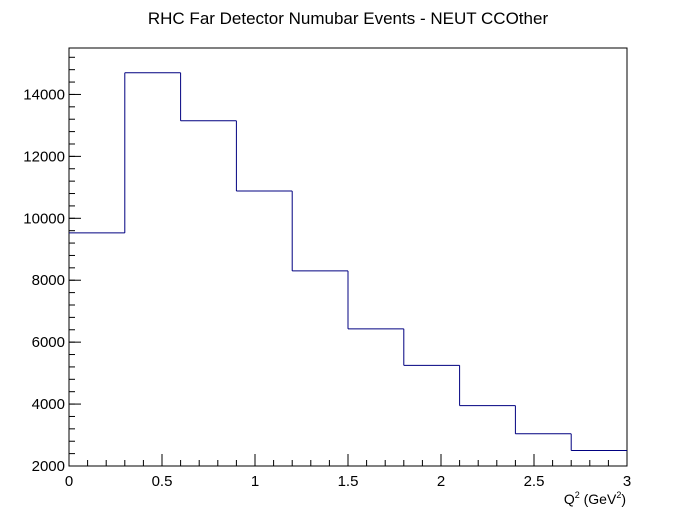 This screenshot has width=696, height=522. I want to click on y-tick-label: 2000, so click(48, 466).